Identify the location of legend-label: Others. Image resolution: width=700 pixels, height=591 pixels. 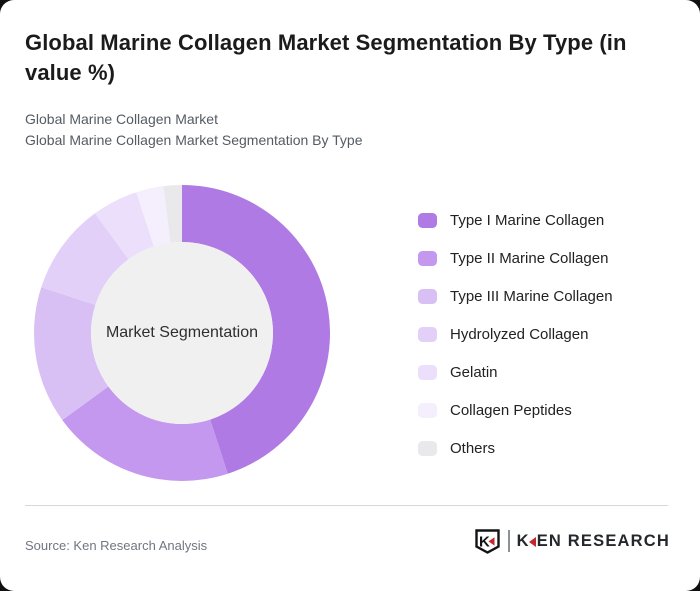
(473, 448).